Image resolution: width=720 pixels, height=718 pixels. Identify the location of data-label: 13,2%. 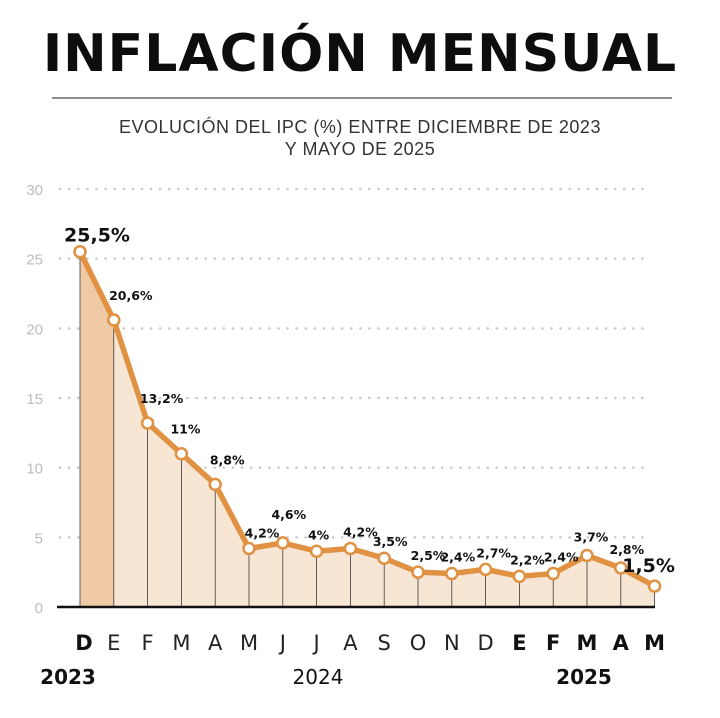
(162, 398).